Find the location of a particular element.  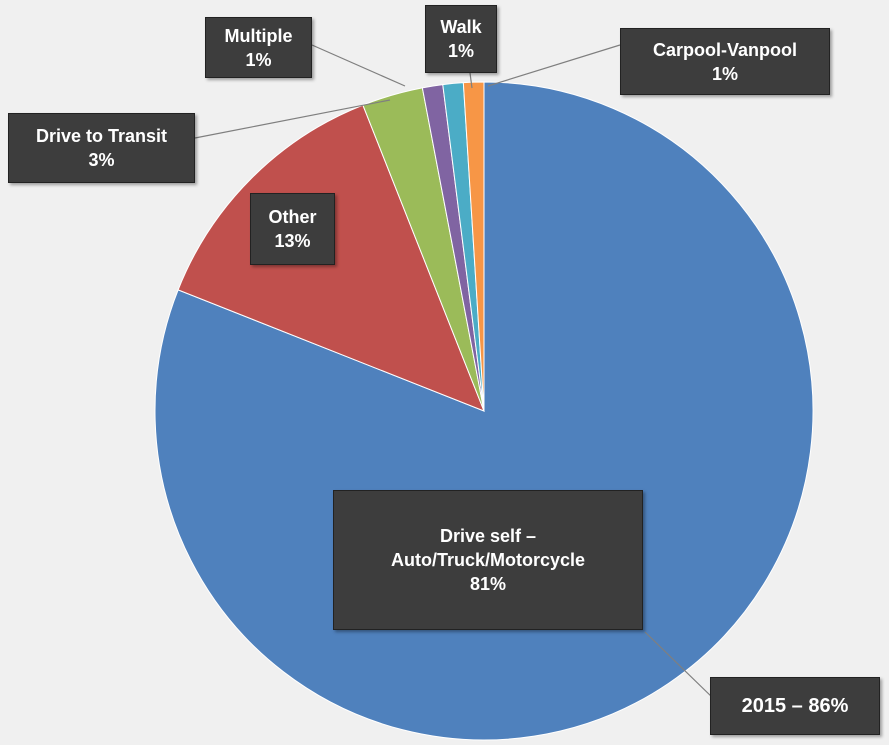

category-label: Drive self – Auto/Truck/Motorcycle is located at coordinates (488, 548).